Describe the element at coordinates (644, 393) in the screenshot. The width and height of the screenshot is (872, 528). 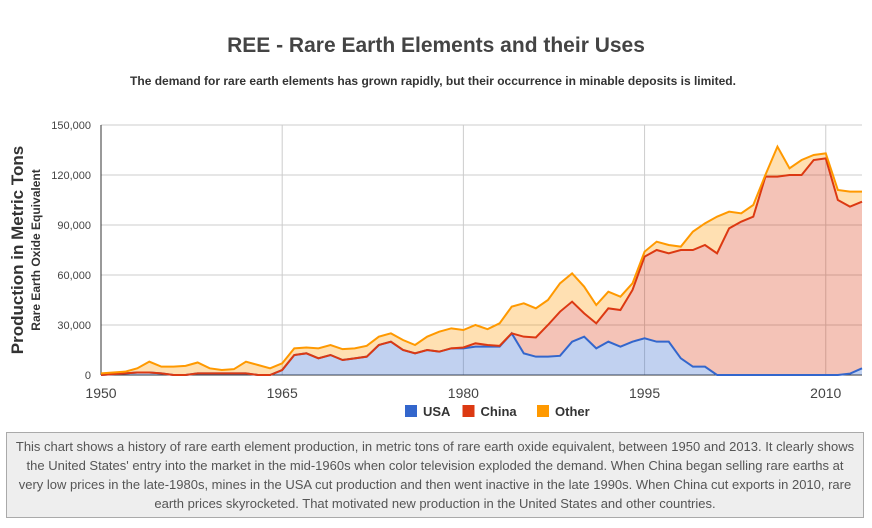
I see `x-tick-label: 1995` at that location.